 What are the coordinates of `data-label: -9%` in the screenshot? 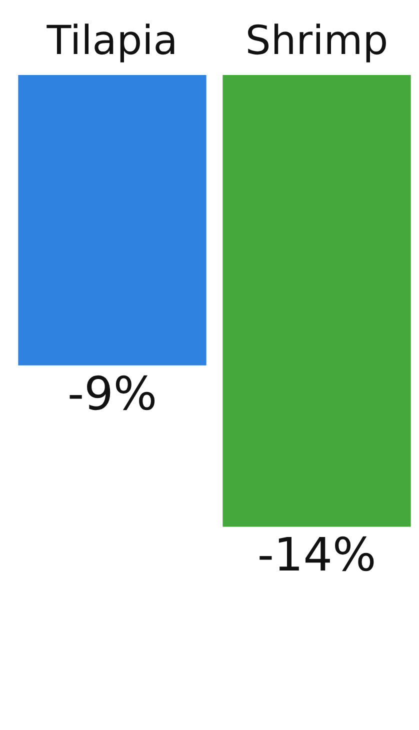 It's located at (112, 393).